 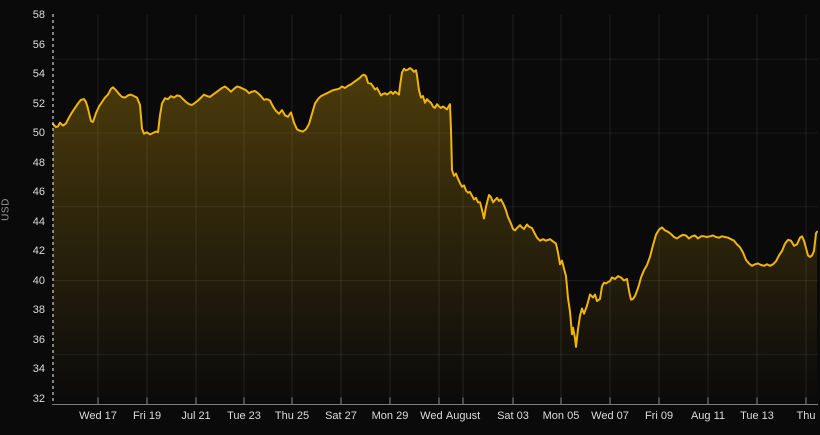 I want to click on x-tick-label: Fri 09, so click(x=659, y=416).